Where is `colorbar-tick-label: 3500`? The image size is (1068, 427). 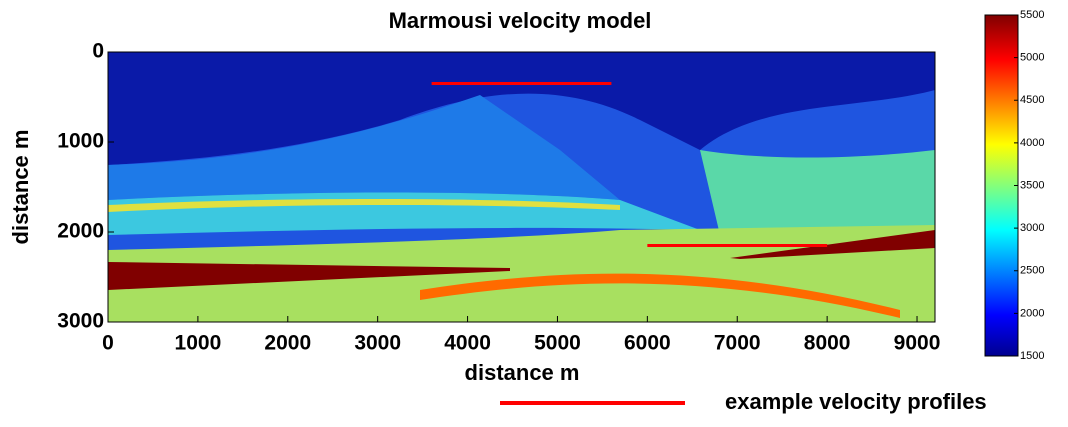
colorbar-tick-label: 3500 is located at coordinates (1032, 185).